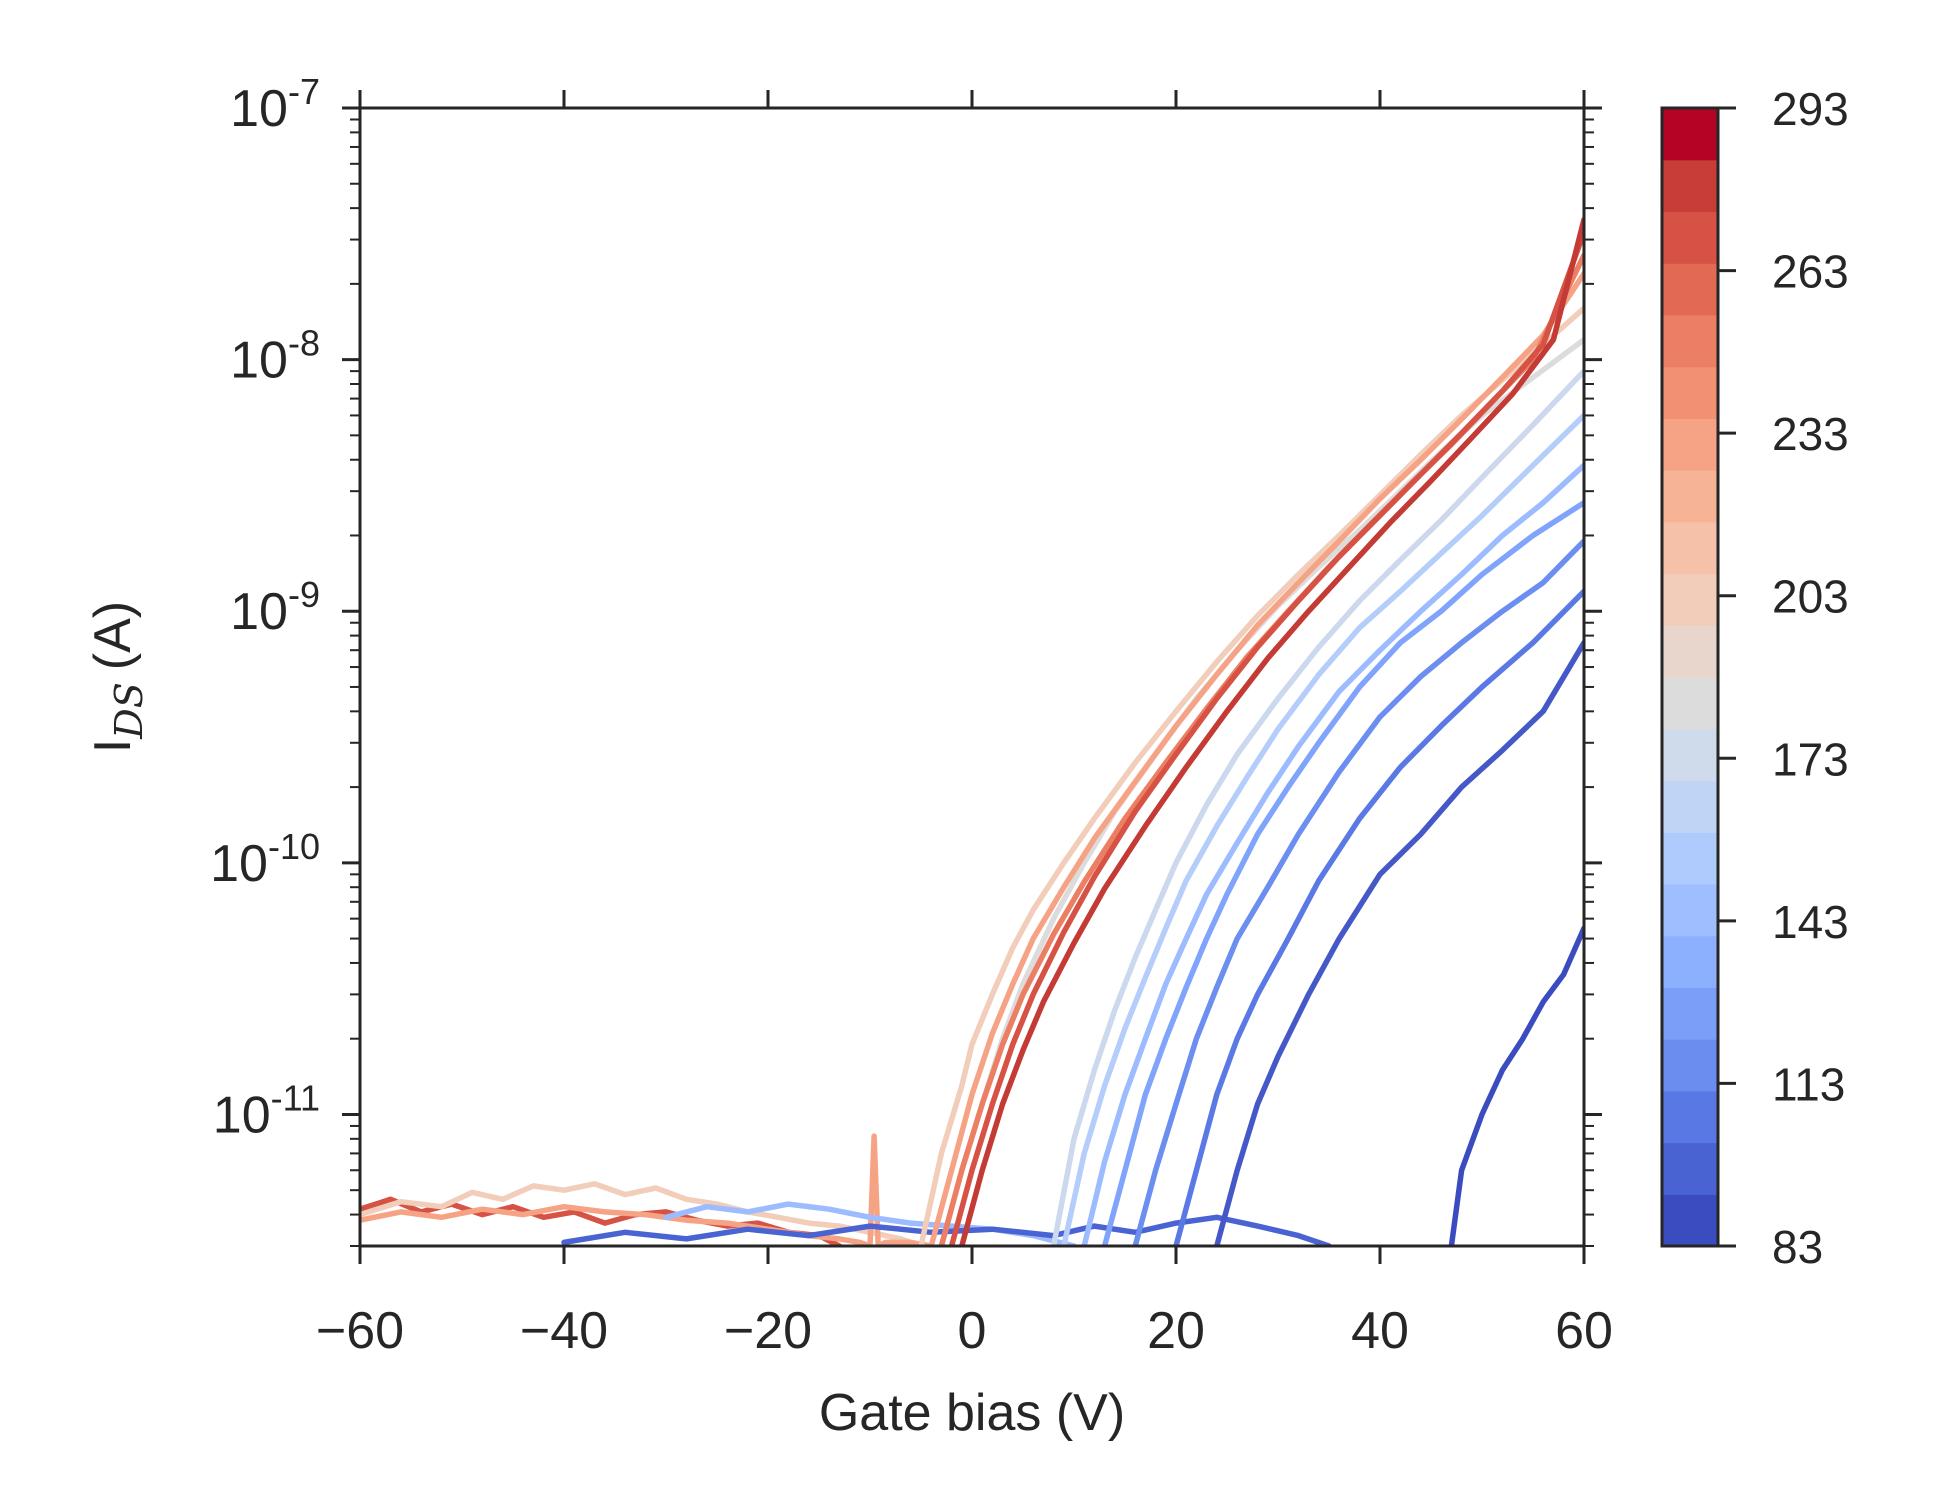  Describe the element at coordinates (1380, 1331) in the screenshot. I see `x-tick-label: 40` at that location.